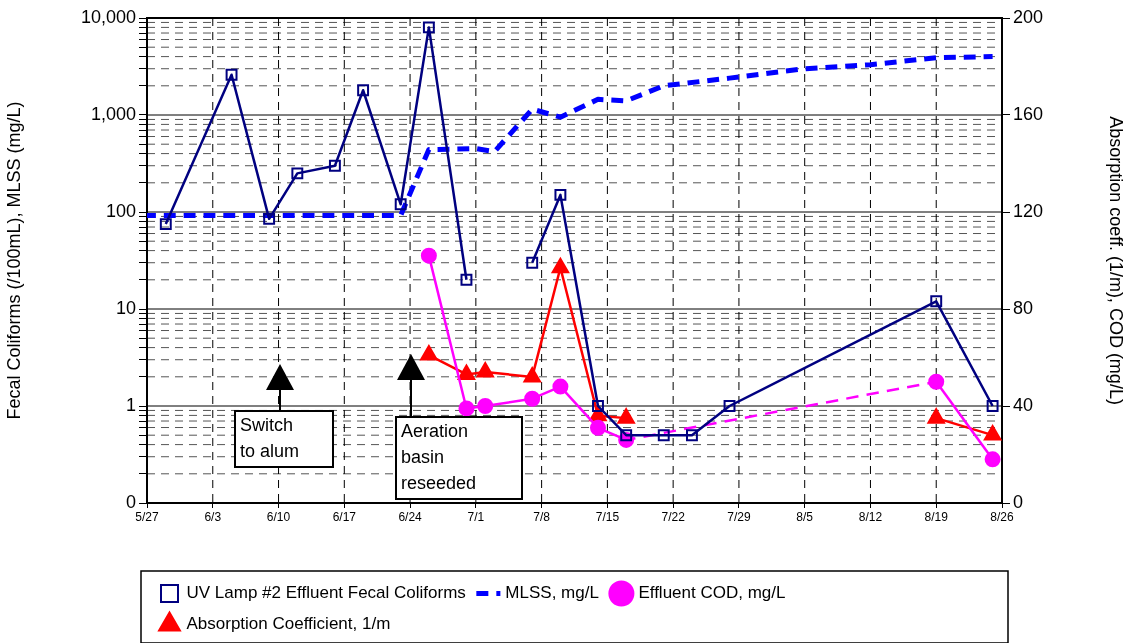 The image size is (1130, 643). What do you see at coordinates (1028, 210) in the screenshot?
I see `y2-tick-label: 120` at bounding box center [1028, 210].